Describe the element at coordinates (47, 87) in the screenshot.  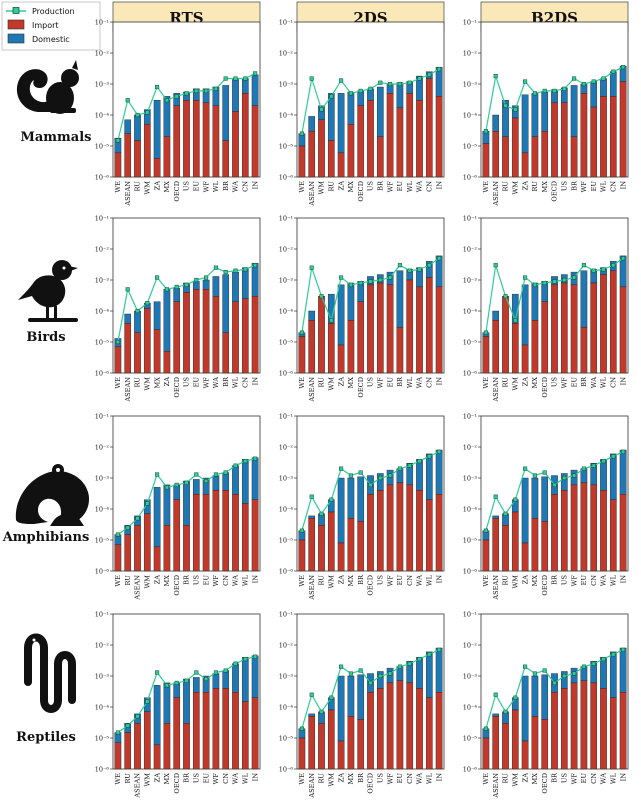
I see `squirrel-icon` at that location.